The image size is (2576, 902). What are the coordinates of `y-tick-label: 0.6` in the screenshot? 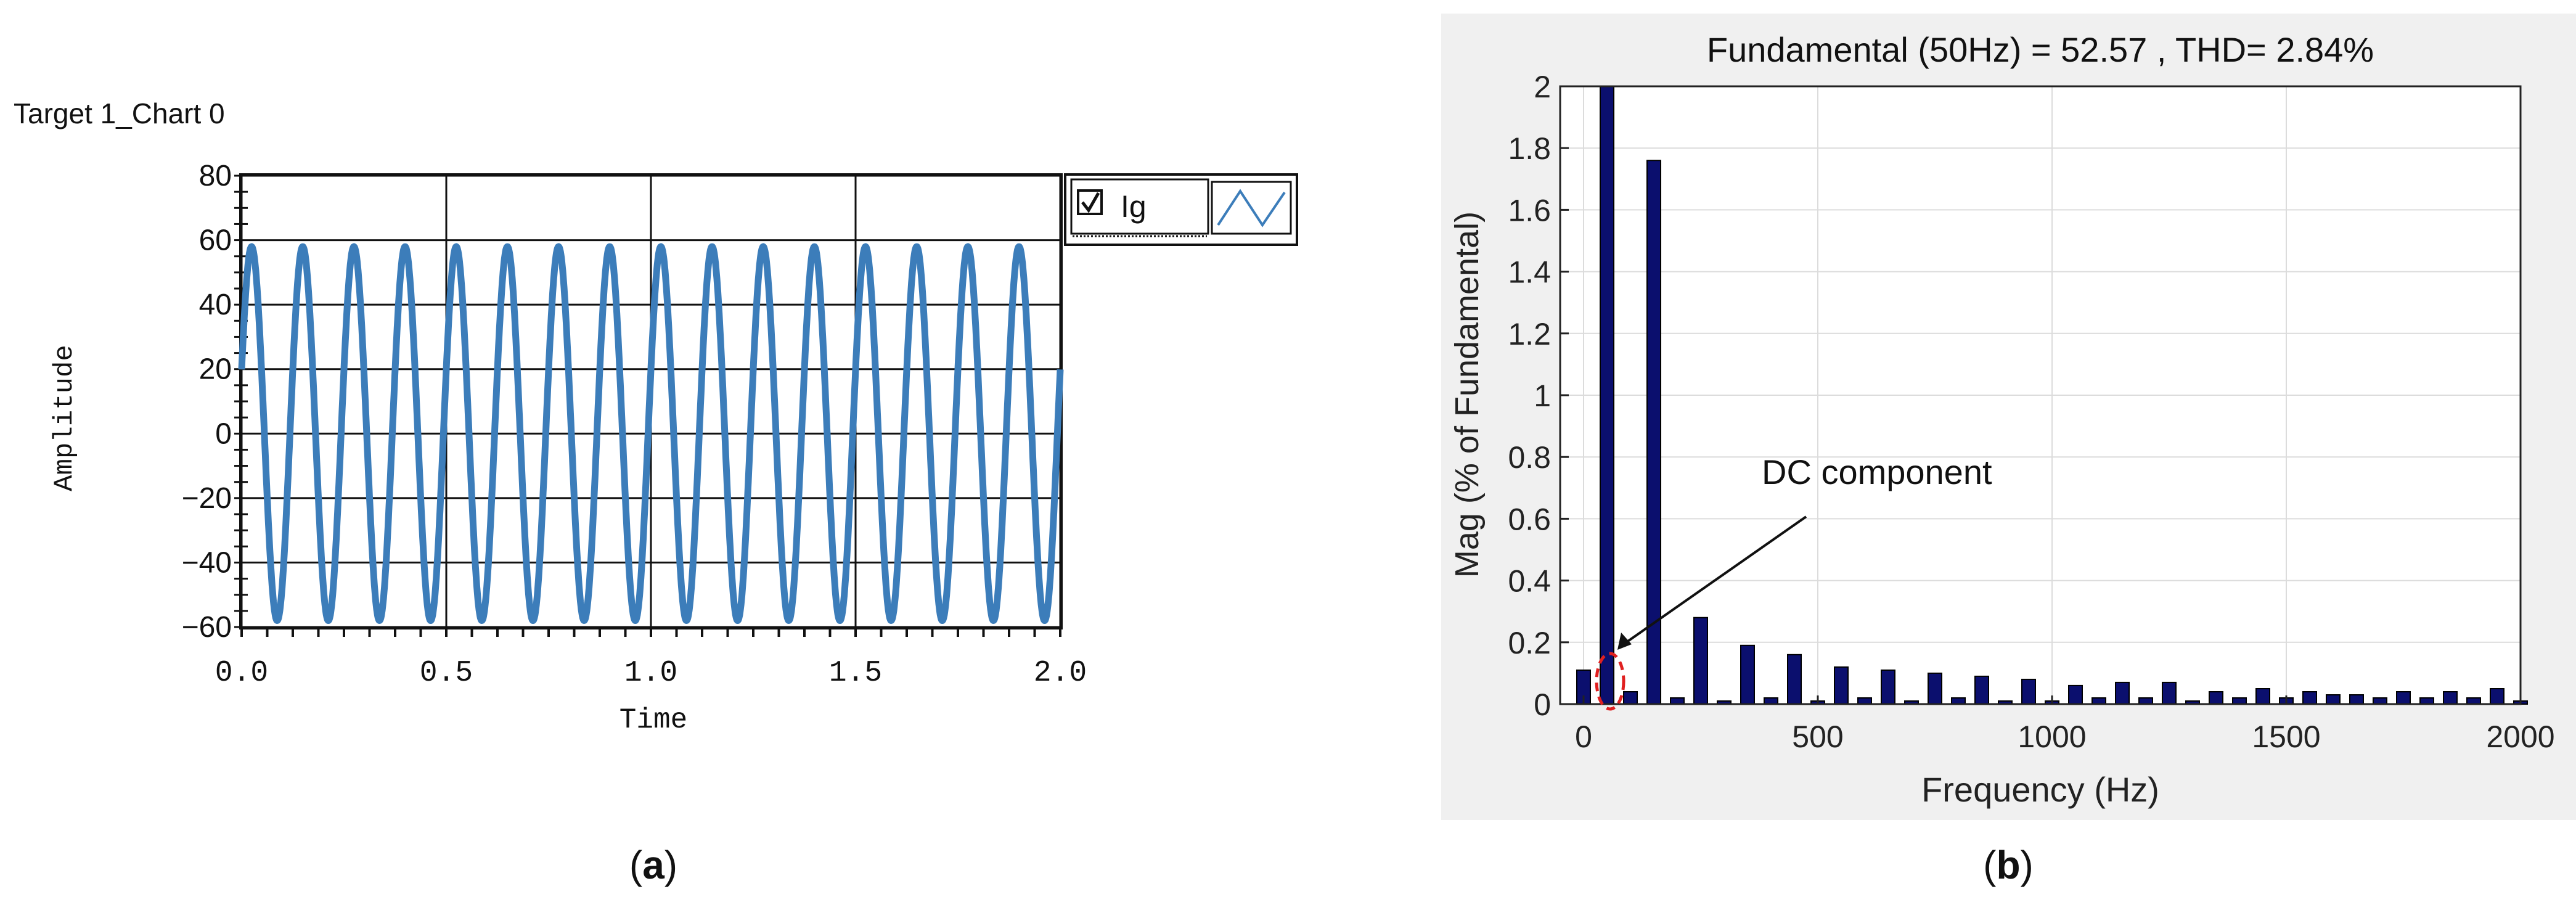 It's located at (1529, 519).